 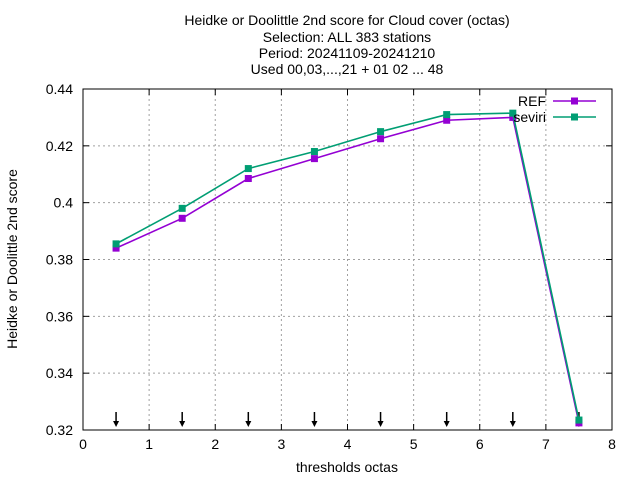 I want to click on y-tick-label: 0.44, so click(x=59, y=89).